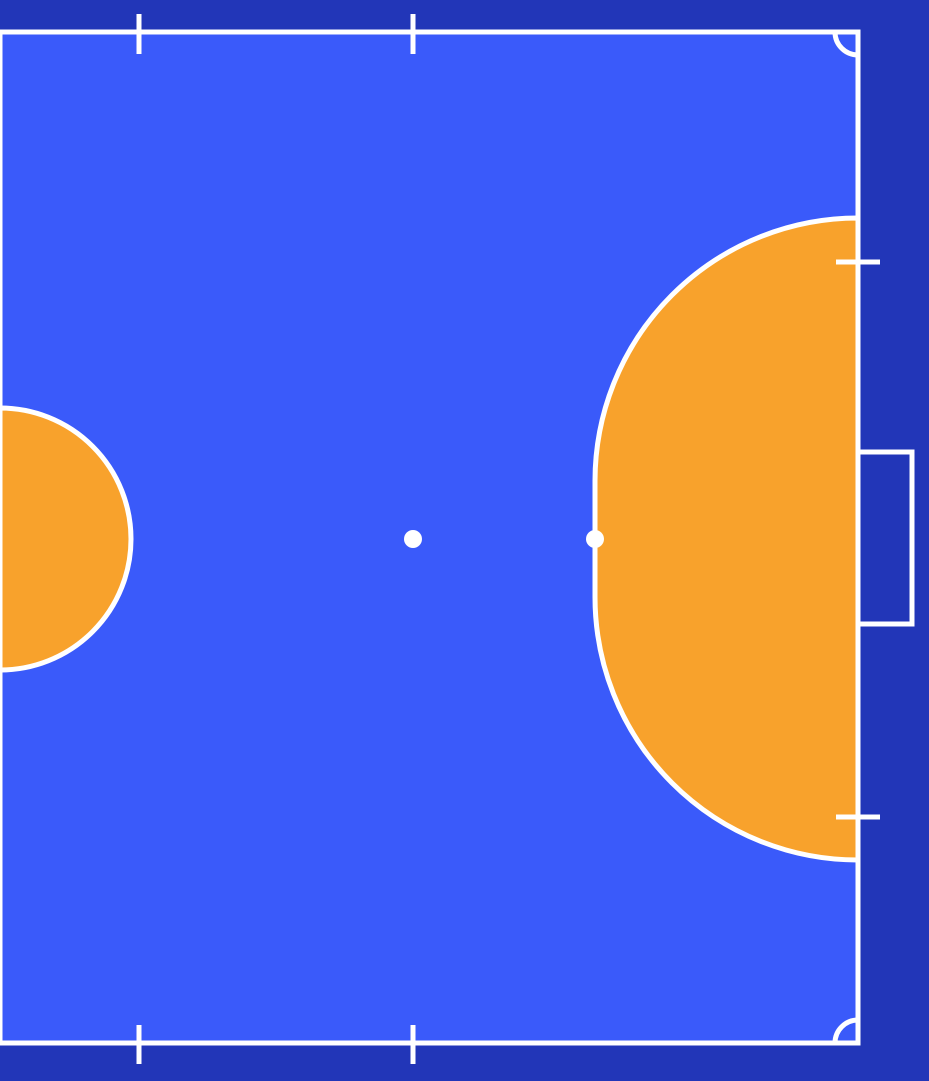  What do you see at coordinates (845, 44) in the screenshot?
I see `corner-arc-top` at bounding box center [845, 44].